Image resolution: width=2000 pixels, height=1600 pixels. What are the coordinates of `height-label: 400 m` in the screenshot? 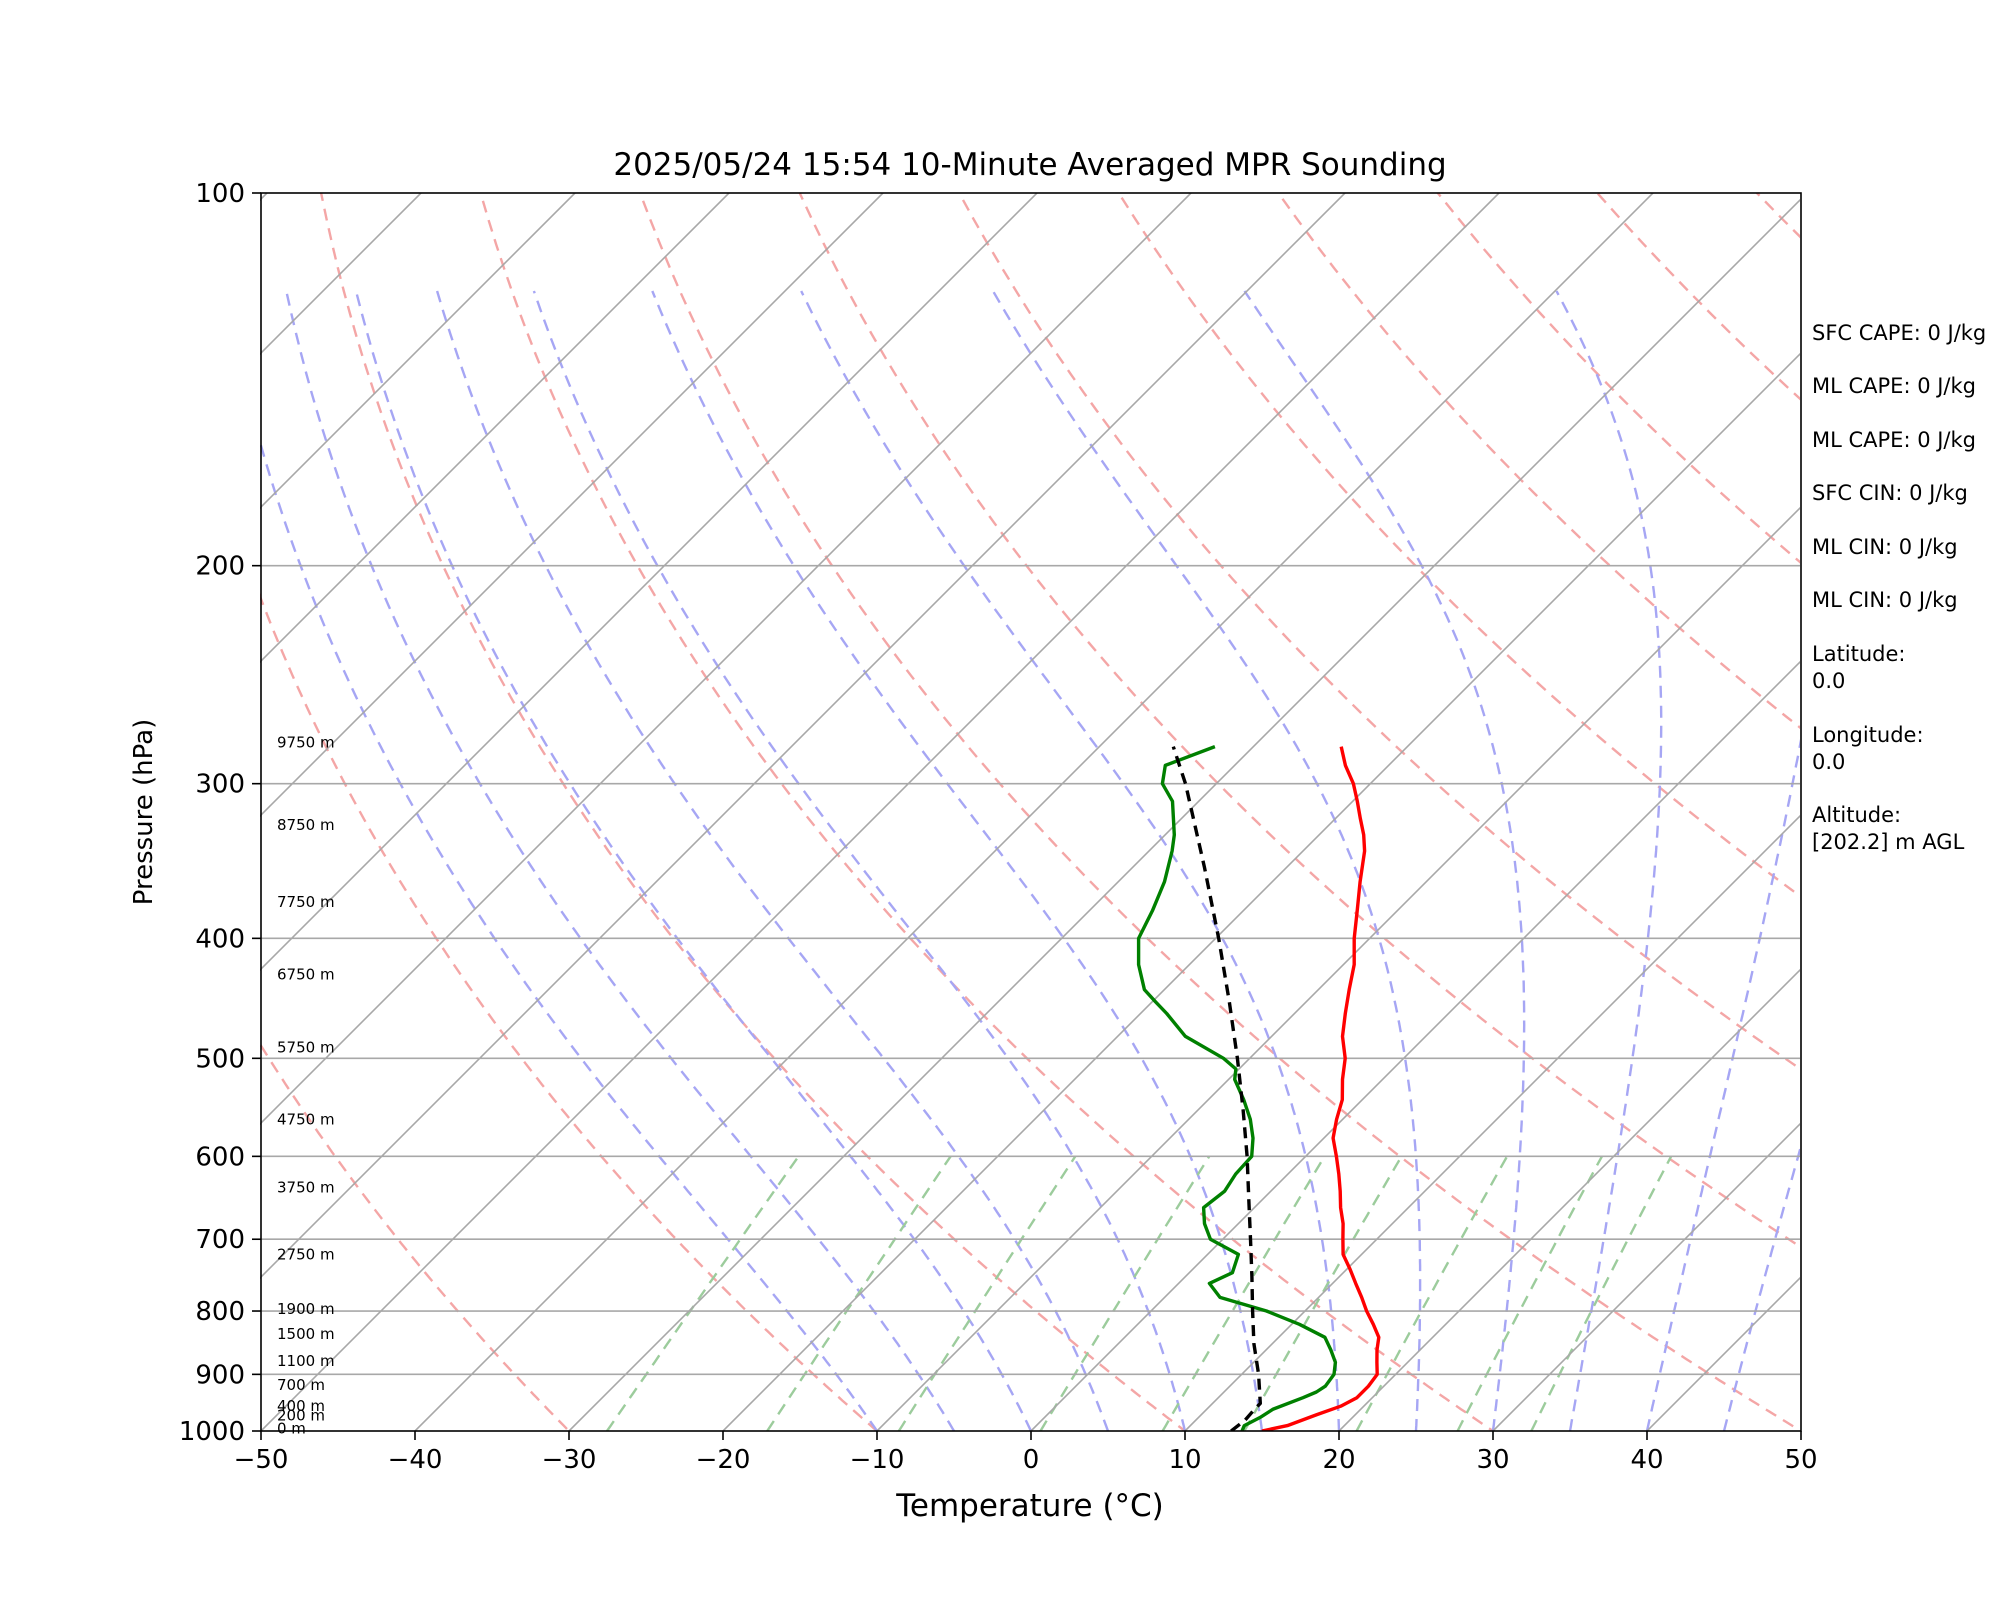 It's located at (301, 1406).